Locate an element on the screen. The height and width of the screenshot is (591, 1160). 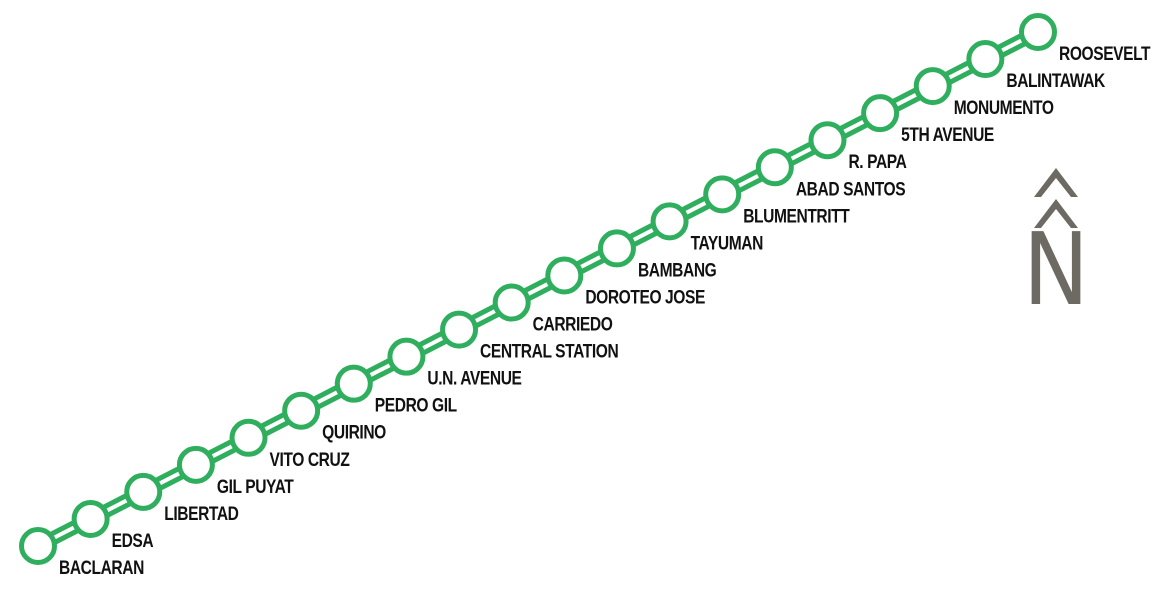
station-label: PEDRO GIL is located at coordinates (416, 405).